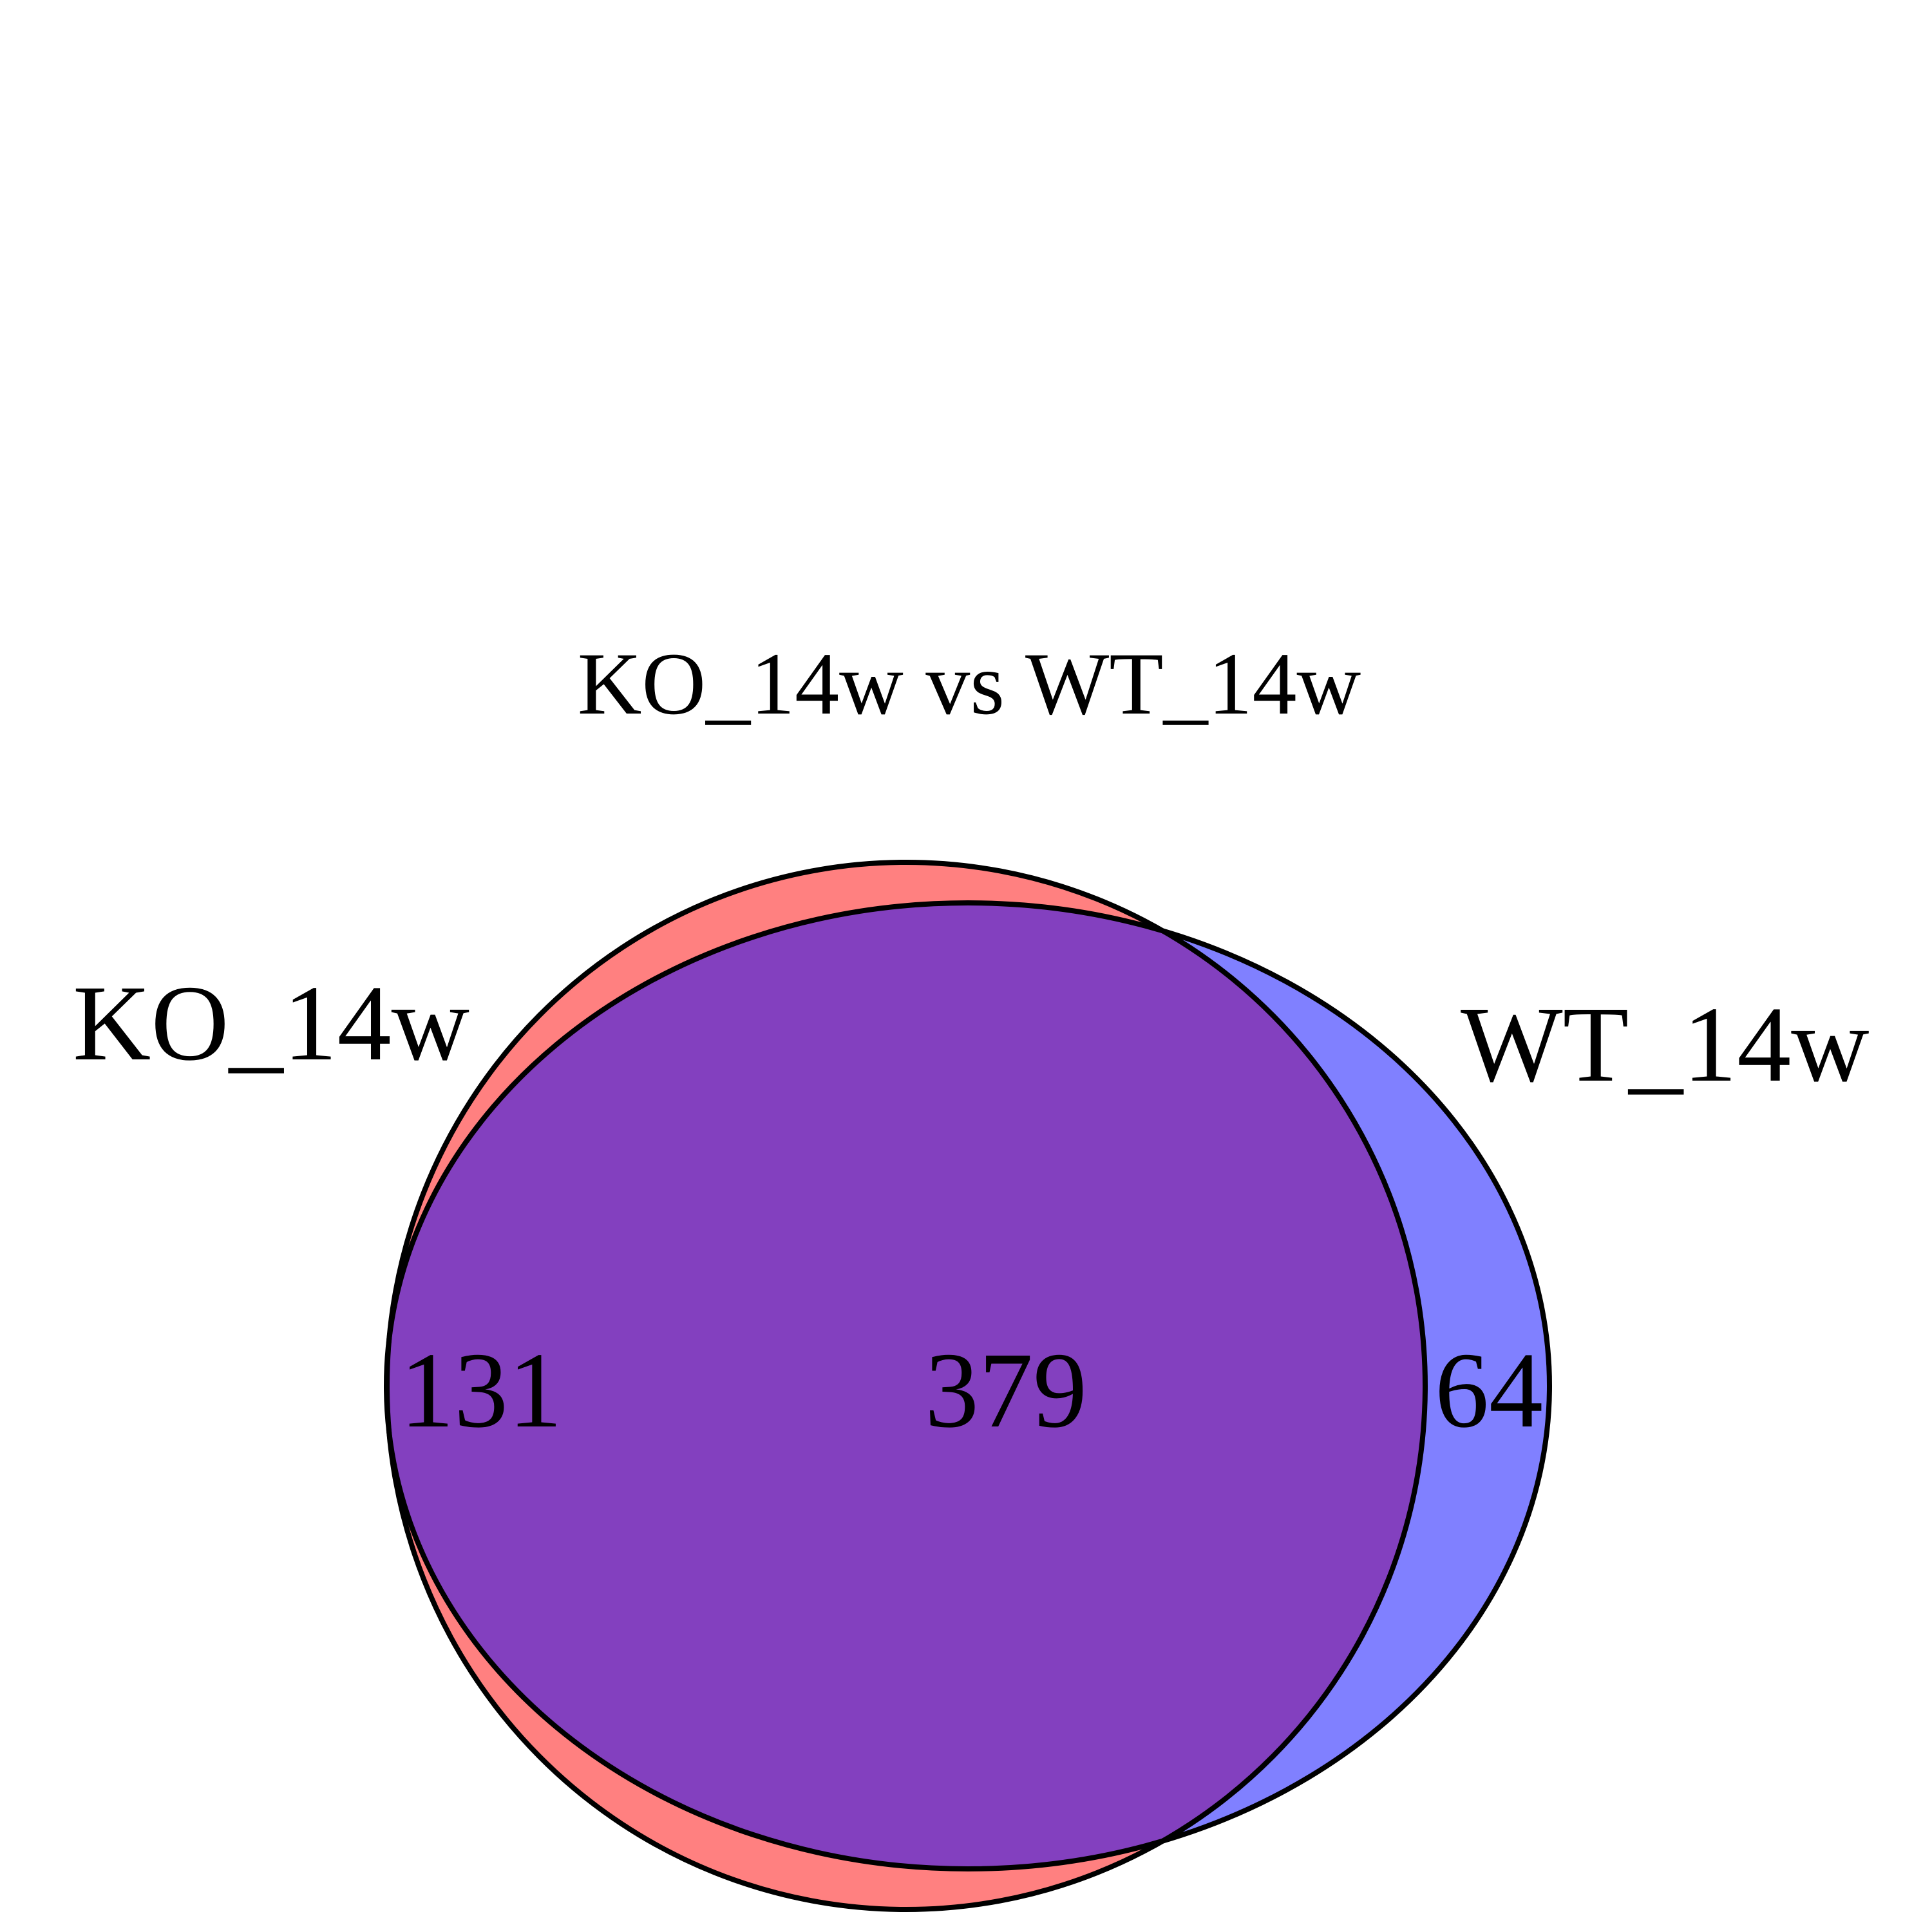 Image resolution: width=1932 pixels, height=1932 pixels. What do you see at coordinates (1665, 1044) in the screenshot?
I see `set-wt-label: WT_14w` at bounding box center [1665, 1044].